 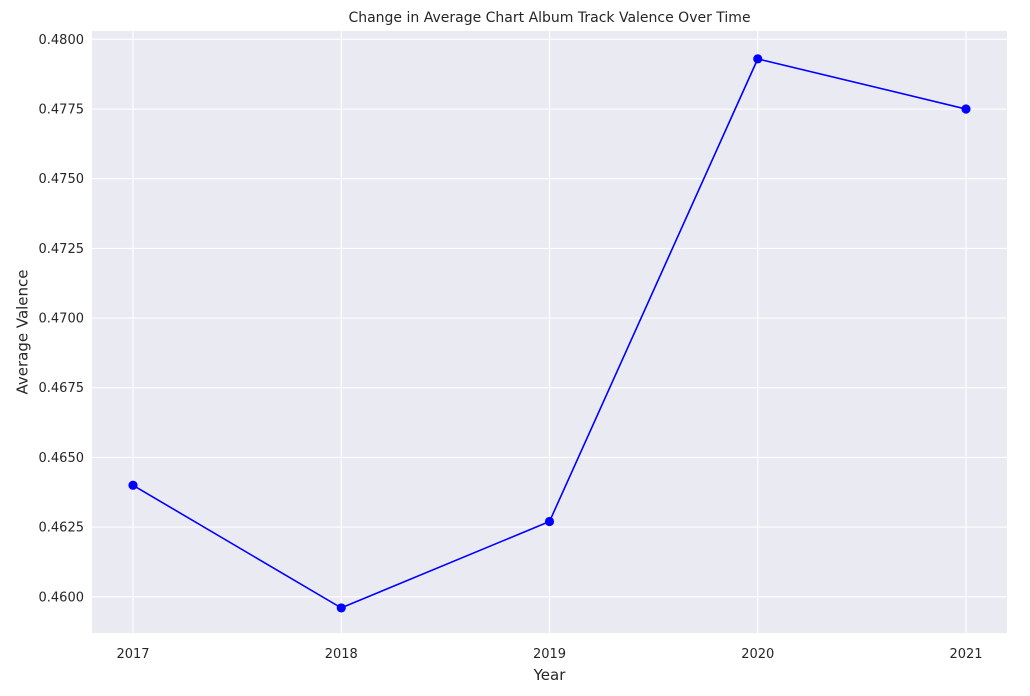 I want to click on y-tick-label: 0.4775, so click(x=62, y=110).